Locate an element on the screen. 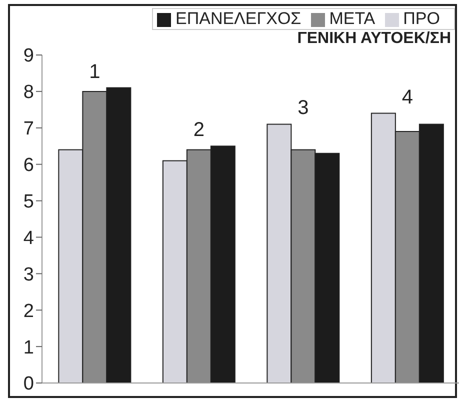 The height and width of the screenshot is (400, 459). chart-title: ΓΕΝΙΚΗ ΑΥΤΟΕΚ/ΣΗ is located at coordinates (374, 39).